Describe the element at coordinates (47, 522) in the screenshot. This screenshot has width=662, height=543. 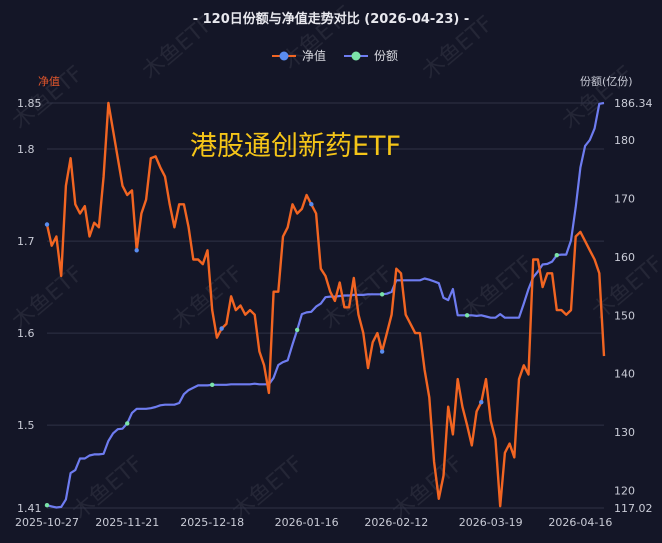
I see `x-tick-label: 2025-10-27` at that location.